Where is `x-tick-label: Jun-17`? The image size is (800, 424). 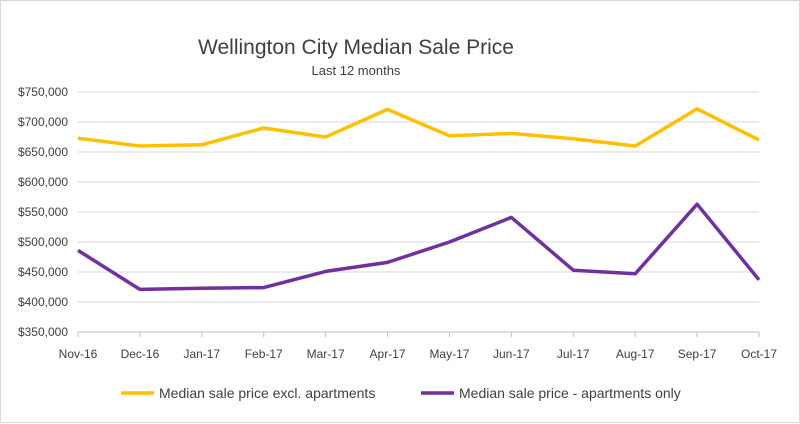 x-tick-label: Jun-17 is located at coordinates (511, 354).